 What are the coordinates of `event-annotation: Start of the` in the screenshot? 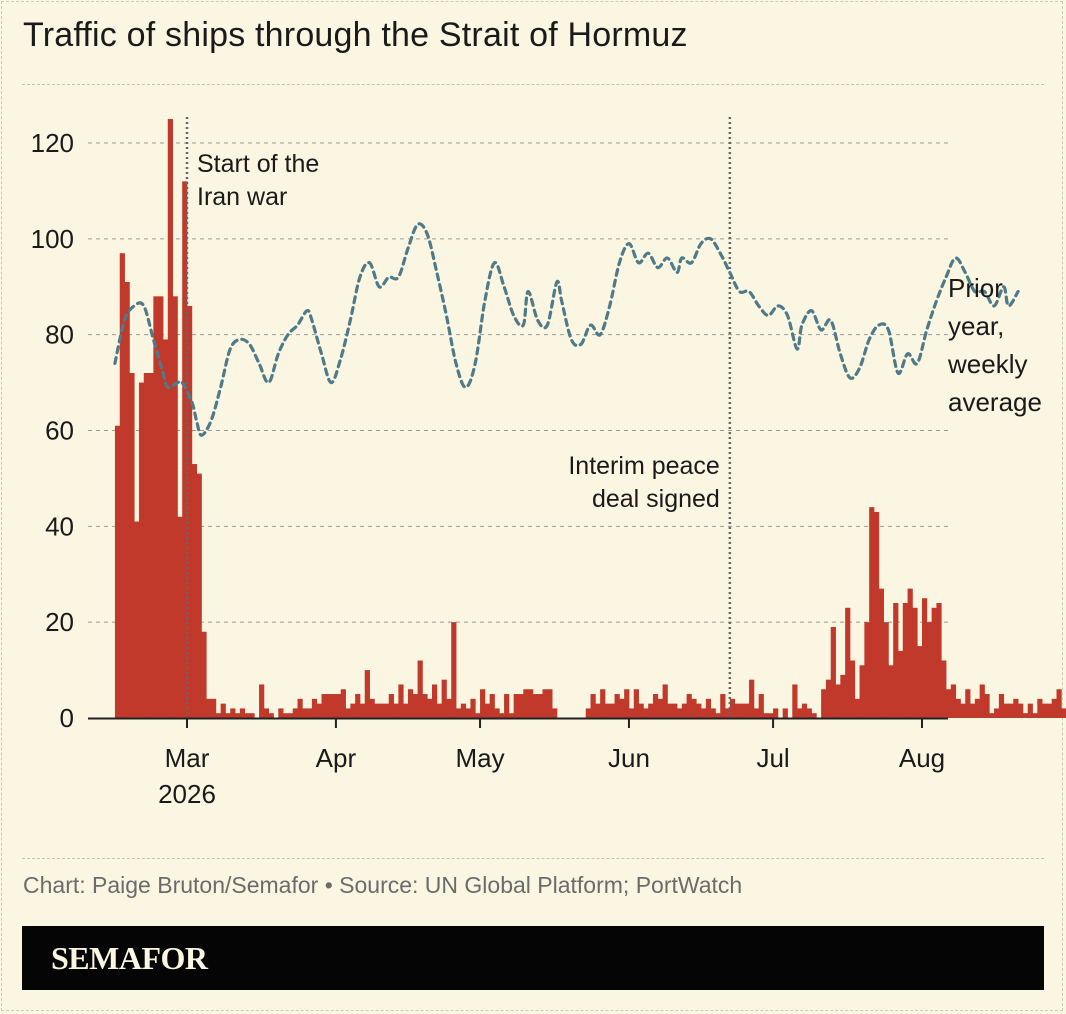 It's located at (258, 164).